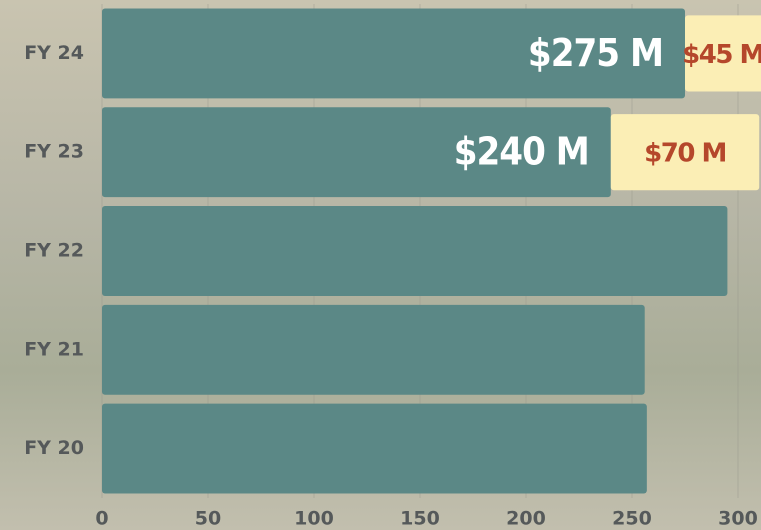 The width and height of the screenshot is (761, 530). I want to click on y-tick-label: FY 23, so click(54, 152).